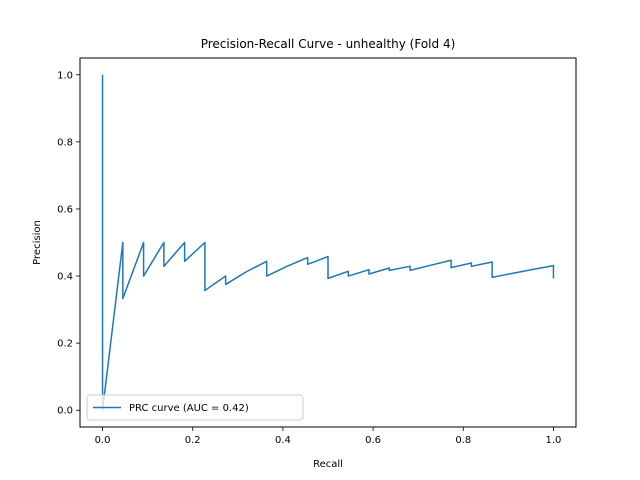 The height and width of the screenshot is (480, 640). I want to click on y-tick-label: 1.0, so click(65, 75).